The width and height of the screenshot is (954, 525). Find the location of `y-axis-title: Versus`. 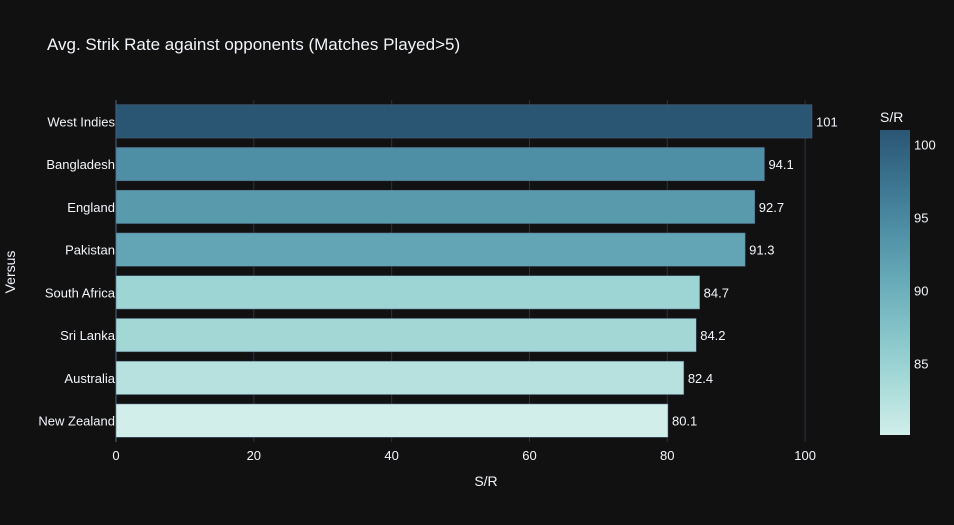

y-axis-title: Versus is located at coordinates (10, 272).